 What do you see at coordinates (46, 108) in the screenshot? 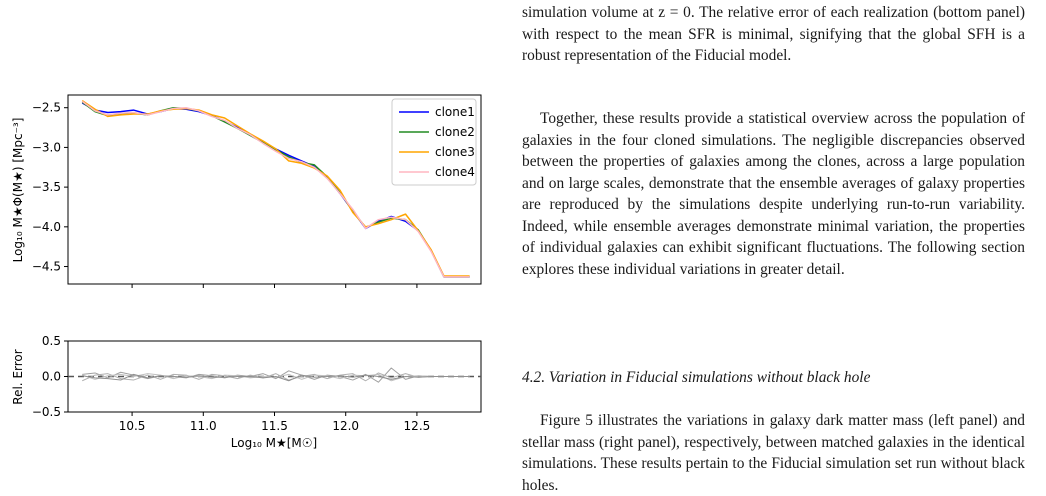
I see `top-ytick-label: −2.5` at bounding box center [46, 108].